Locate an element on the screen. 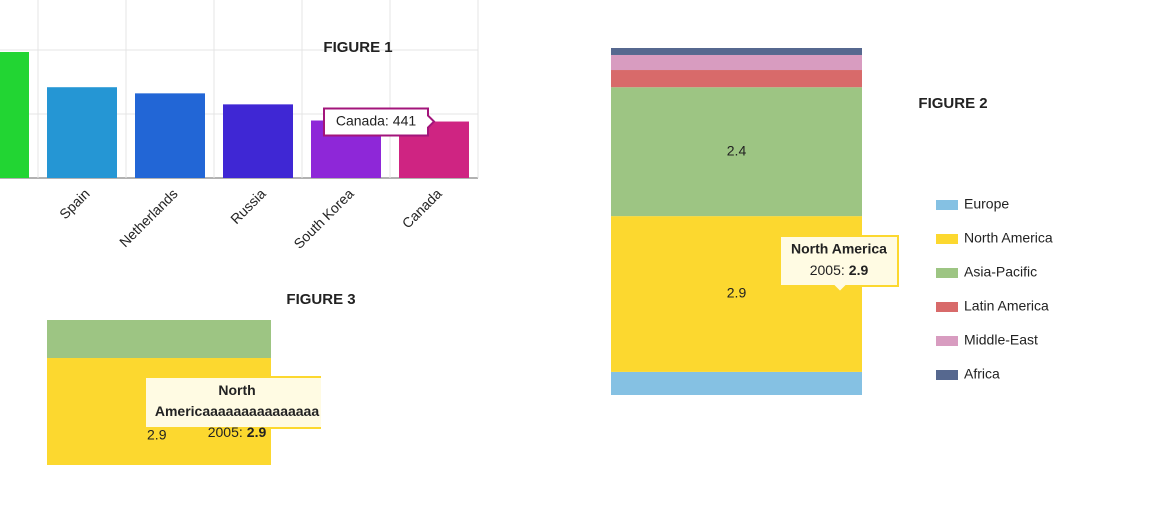 The width and height of the screenshot is (1160, 523). chart-title: FIGURE 2 is located at coordinates (952, 103).